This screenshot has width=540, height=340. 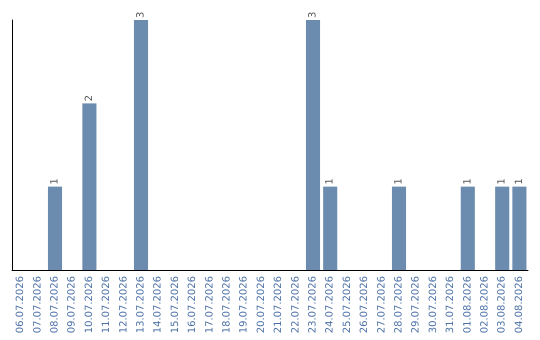 I want to click on x-tick-label: 19.07.2026, so click(x=244, y=305).